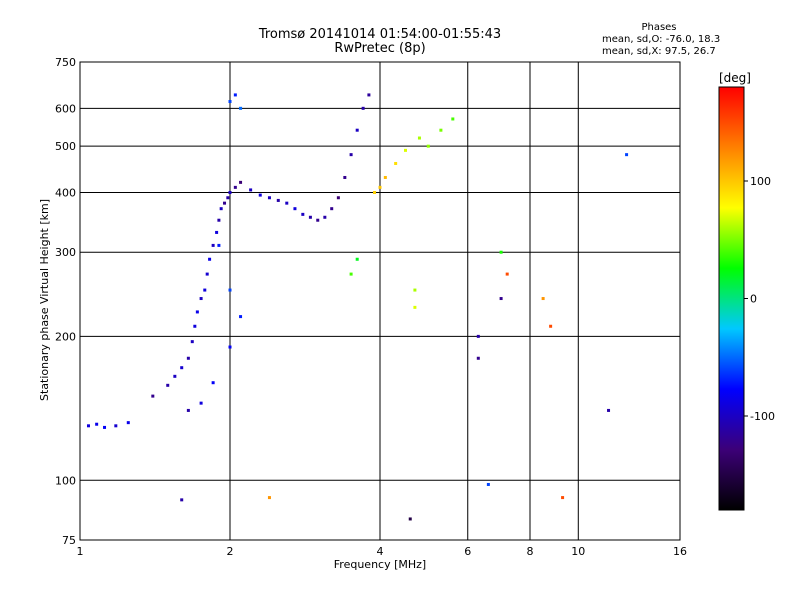 The height and width of the screenshot is (600, 800). Describe the element at coordinates (65, 480) in the screenshot. I see `y-tick-label: 100` at that location.